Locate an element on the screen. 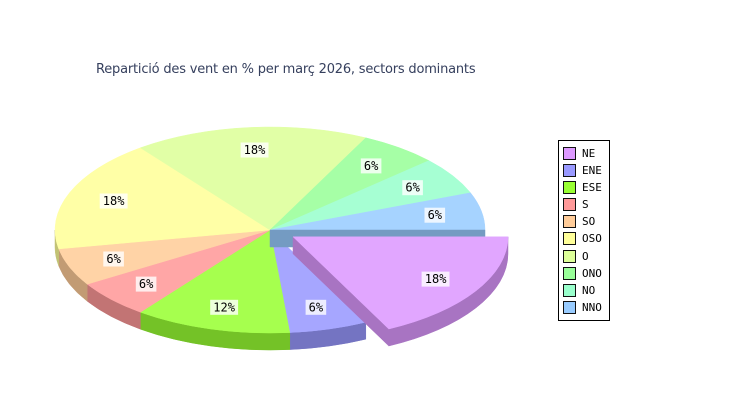 The height and width of the screenshot is (400, 750). legend-swatch-ESE is located at coordinates (569, 188).